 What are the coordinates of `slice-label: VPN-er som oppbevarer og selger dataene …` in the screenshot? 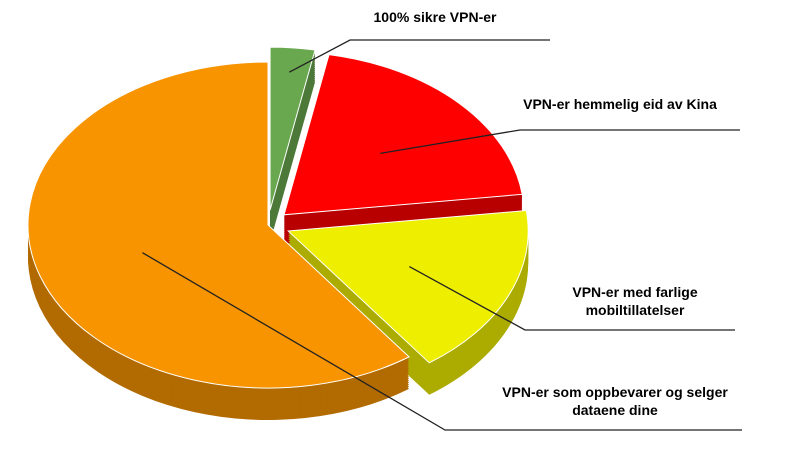 It's located at (615, 401).